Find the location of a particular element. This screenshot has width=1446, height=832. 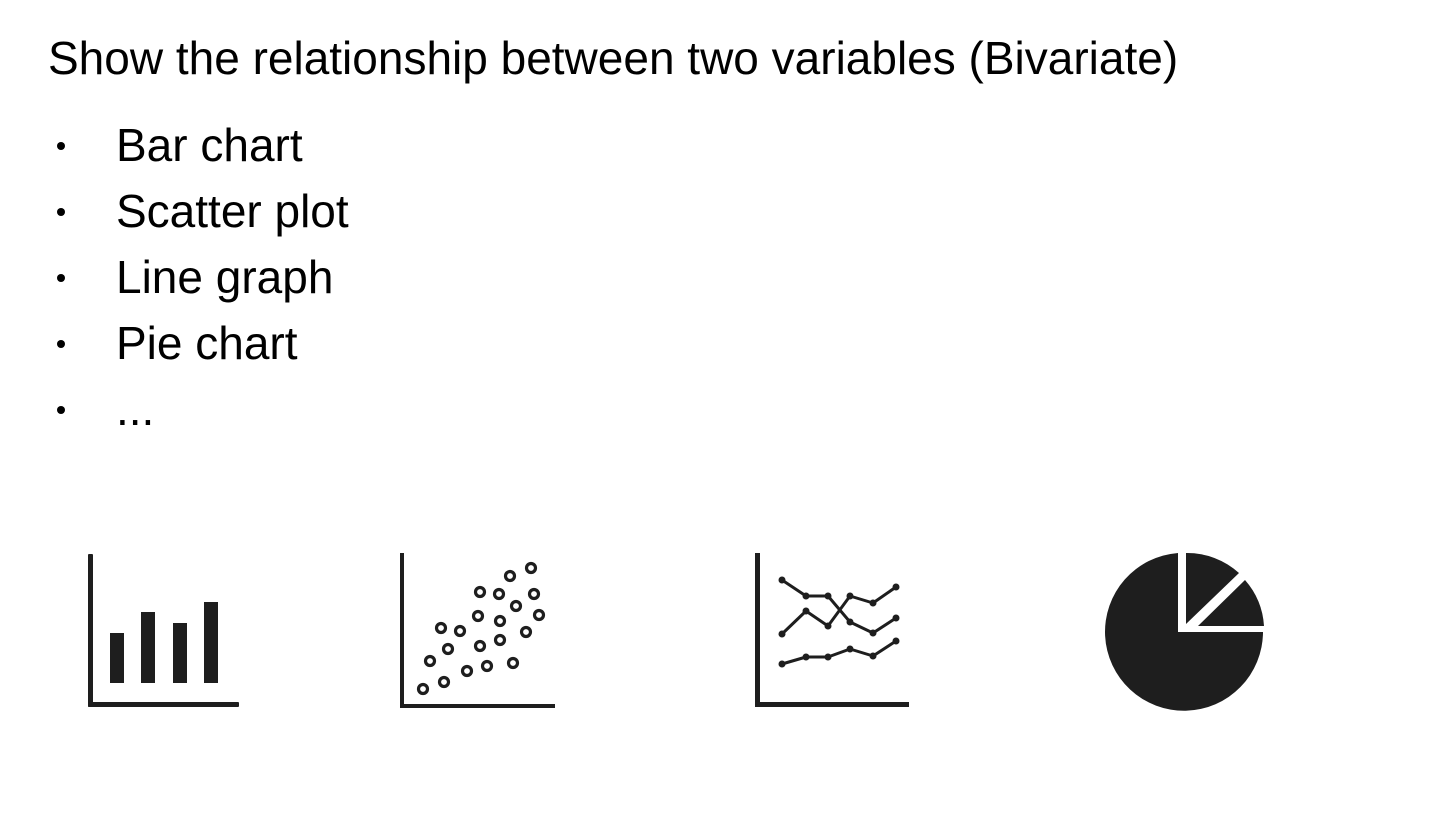

list-item-label: Scatter plot is located at coordinates (232, 211).